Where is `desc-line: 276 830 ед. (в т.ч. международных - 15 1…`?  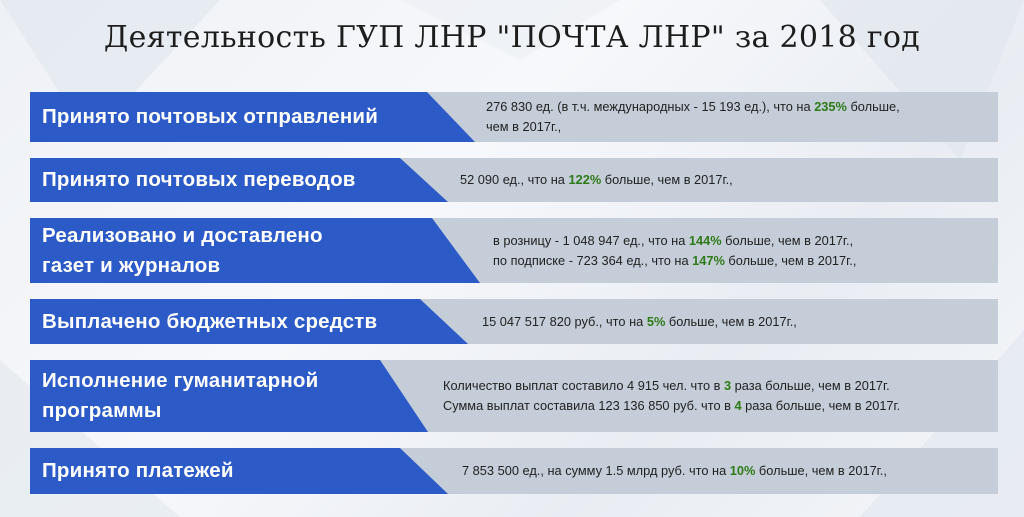 desc-line: 276 830 ед. (в т.ч. международных - 15 1… is located at coordinates (693, 106).